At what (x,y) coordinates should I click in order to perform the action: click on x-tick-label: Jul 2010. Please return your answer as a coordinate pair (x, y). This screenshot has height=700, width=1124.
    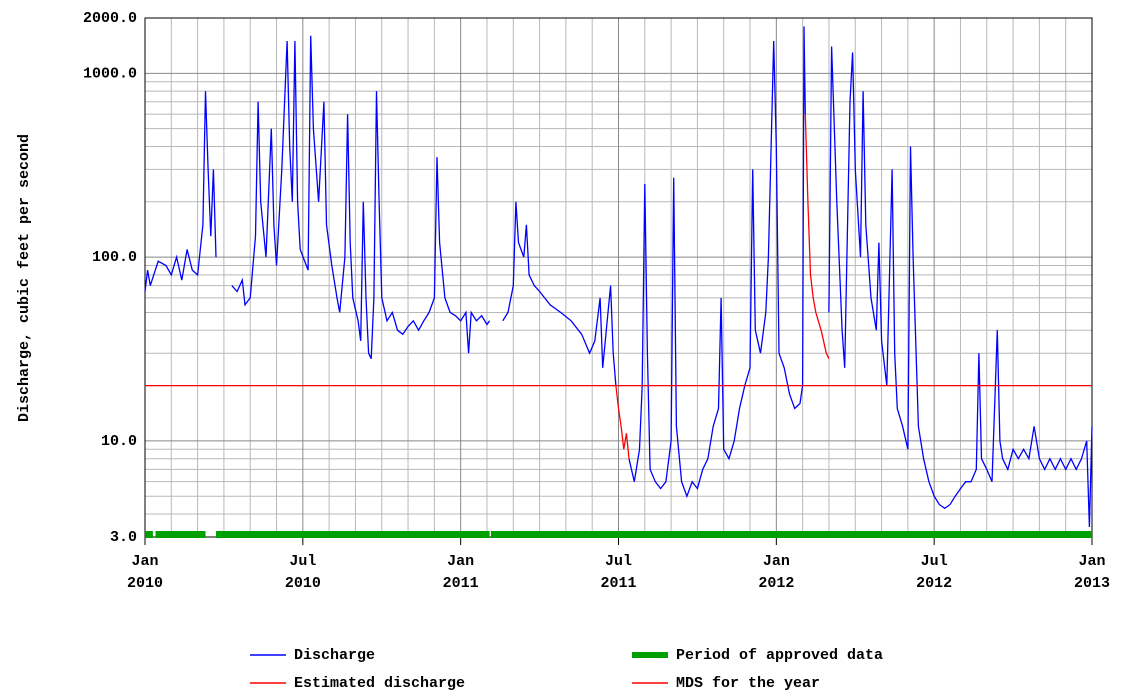
    Looking at the image, I should click on (302, 572).